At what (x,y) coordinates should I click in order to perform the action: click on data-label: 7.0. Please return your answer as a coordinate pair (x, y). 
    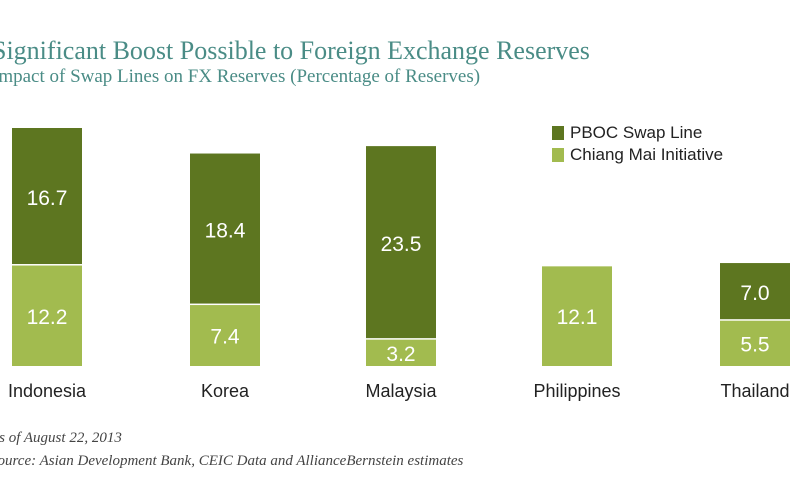
    Looking at the image, I should click on (754, 293).